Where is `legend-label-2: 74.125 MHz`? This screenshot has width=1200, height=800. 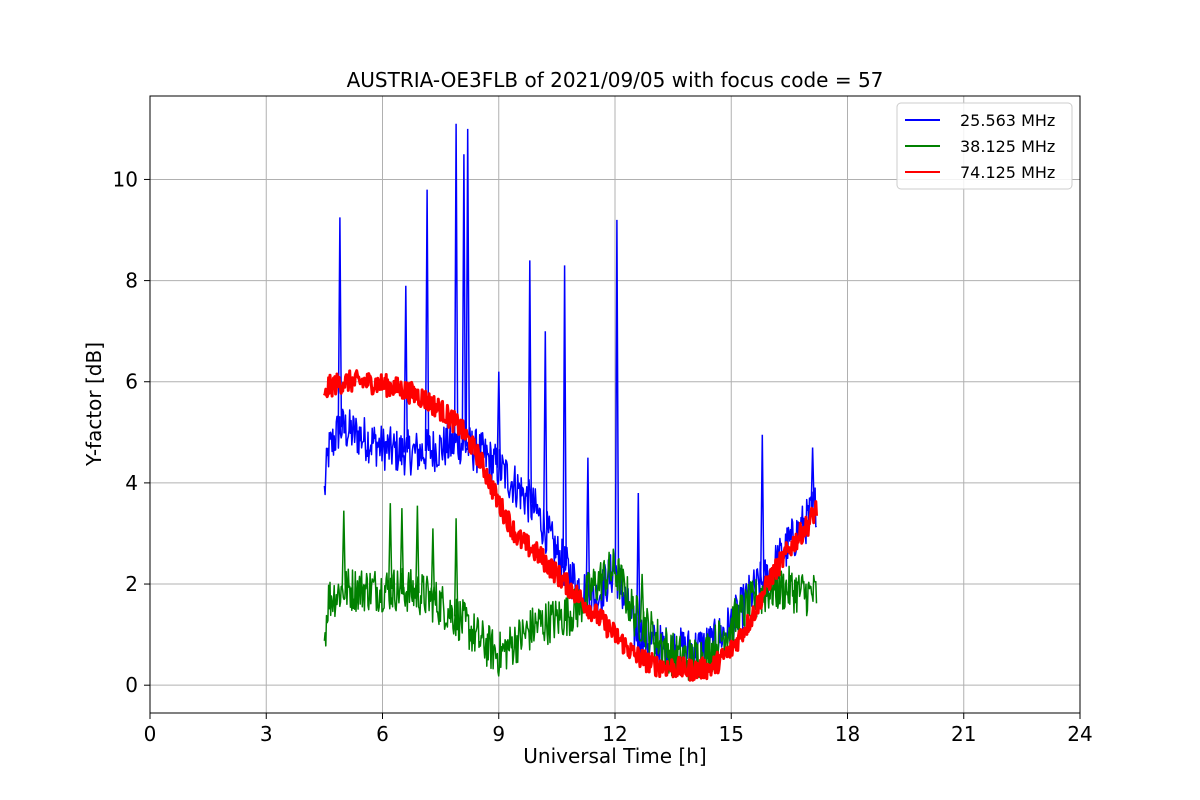
legend-label-2: 74.125 MHz is located at coordinates (1007, 172).